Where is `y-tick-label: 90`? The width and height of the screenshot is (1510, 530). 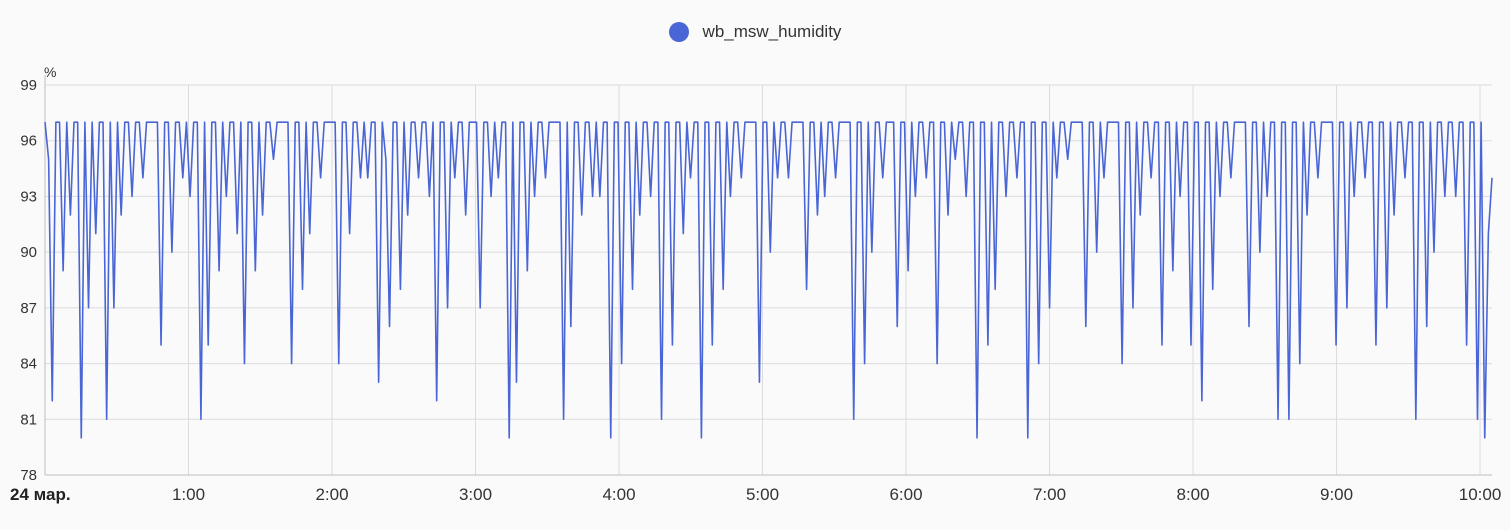
y-tick-label: 90 is located at coordinates (28, 252).